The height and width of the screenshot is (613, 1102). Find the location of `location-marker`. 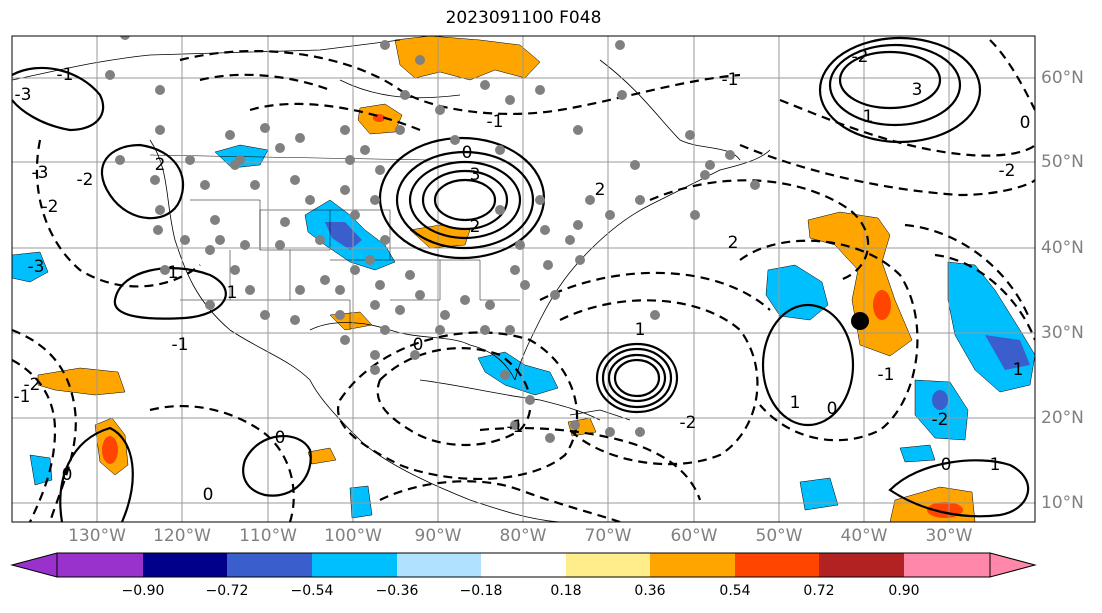

location-marker is located at coordinates (860, 321).